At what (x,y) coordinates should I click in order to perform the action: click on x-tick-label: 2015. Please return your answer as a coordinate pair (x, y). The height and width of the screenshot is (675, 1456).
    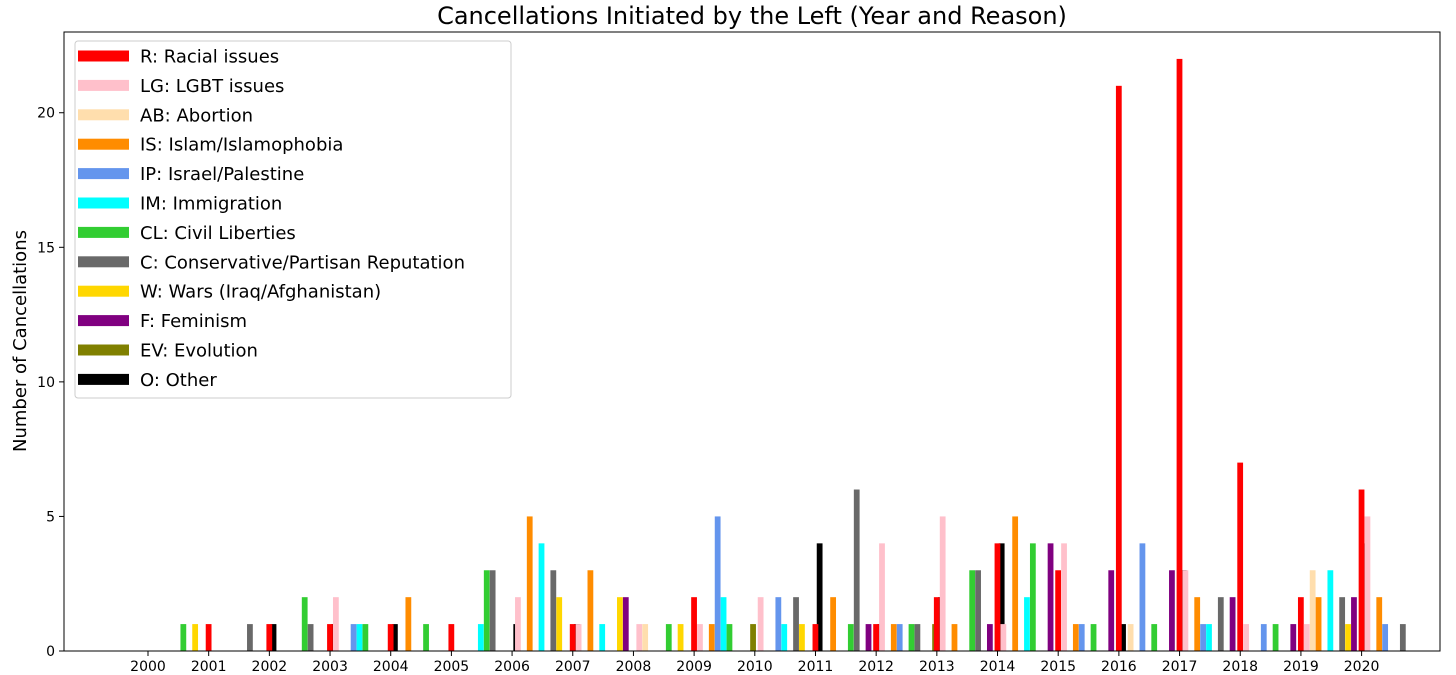
    Looking at the image, I should click on (1058, 667).